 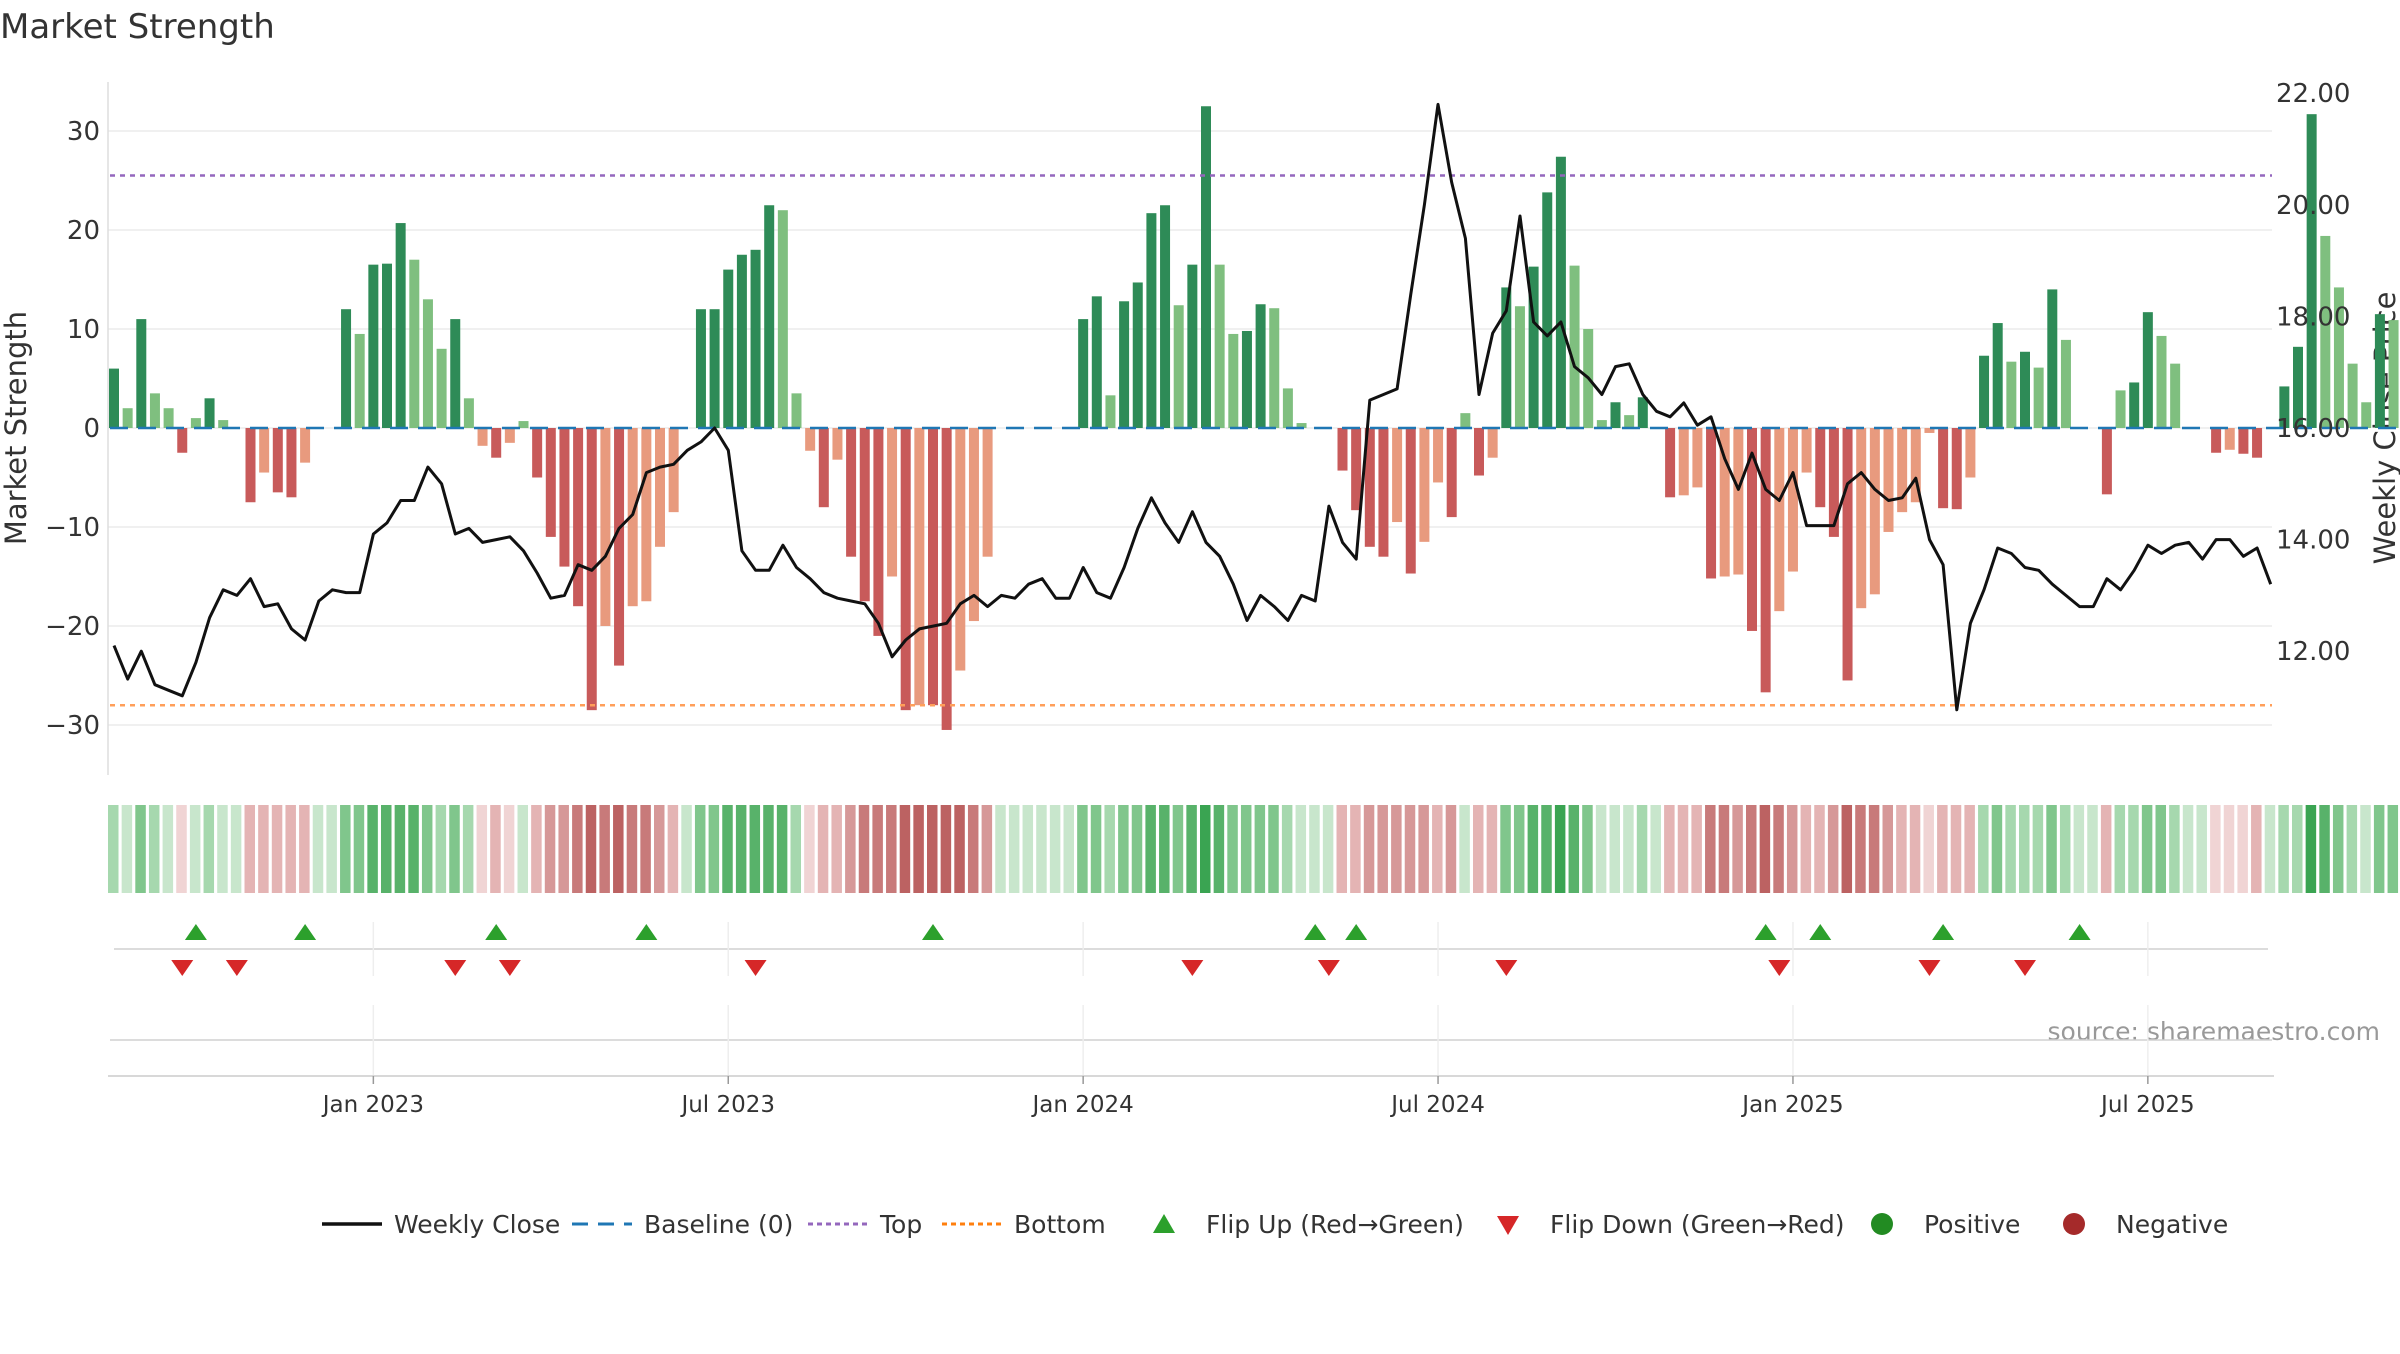 What do you see at coordinates (1253, 849) in the screenshot?
I see `strength-heat-strip` at bounding box center [1253, 849].